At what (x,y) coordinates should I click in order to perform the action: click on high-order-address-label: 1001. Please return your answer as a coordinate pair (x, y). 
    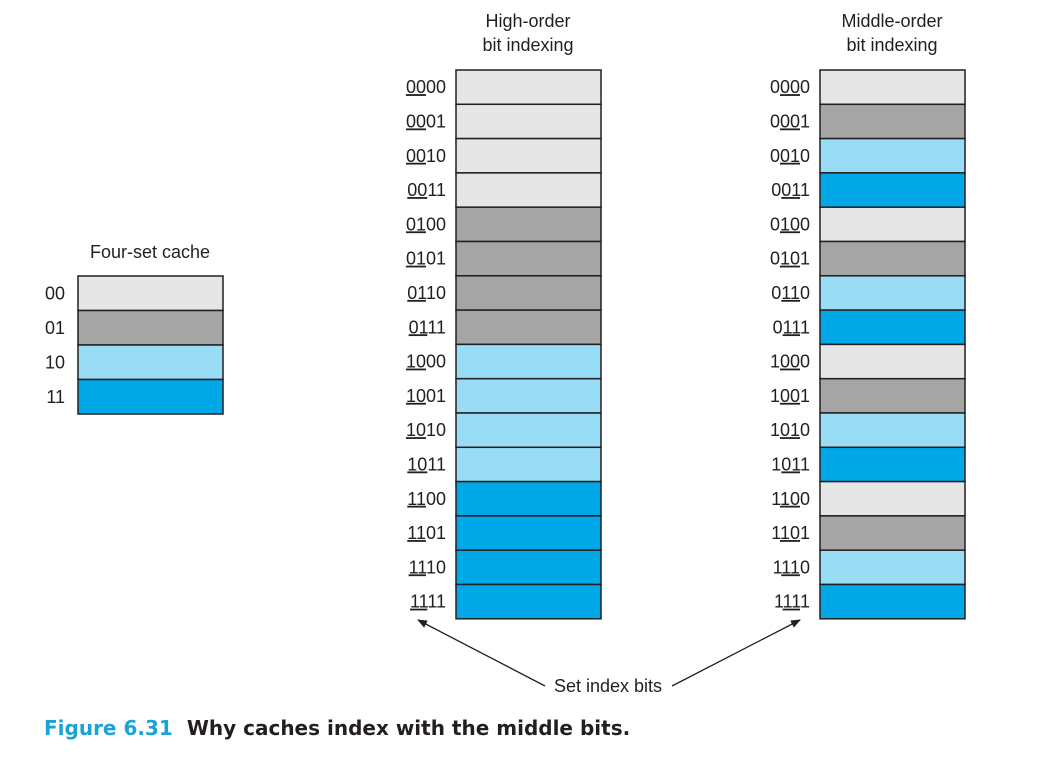
    Looking at the image, I should click on (426, 396).